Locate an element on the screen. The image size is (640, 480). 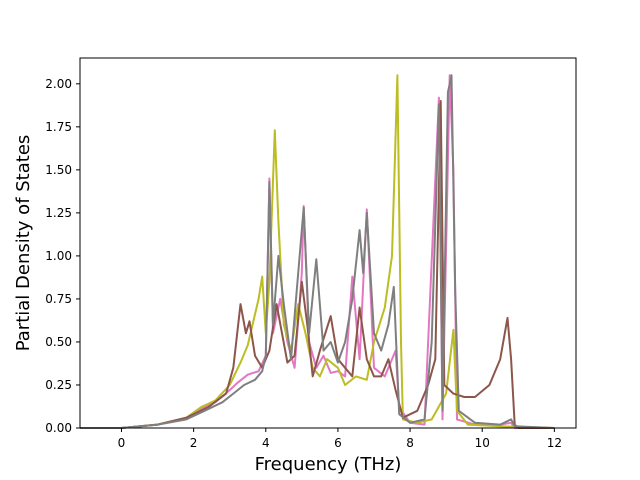
x-tick-label: 8 is located at coordinates (410, 443).